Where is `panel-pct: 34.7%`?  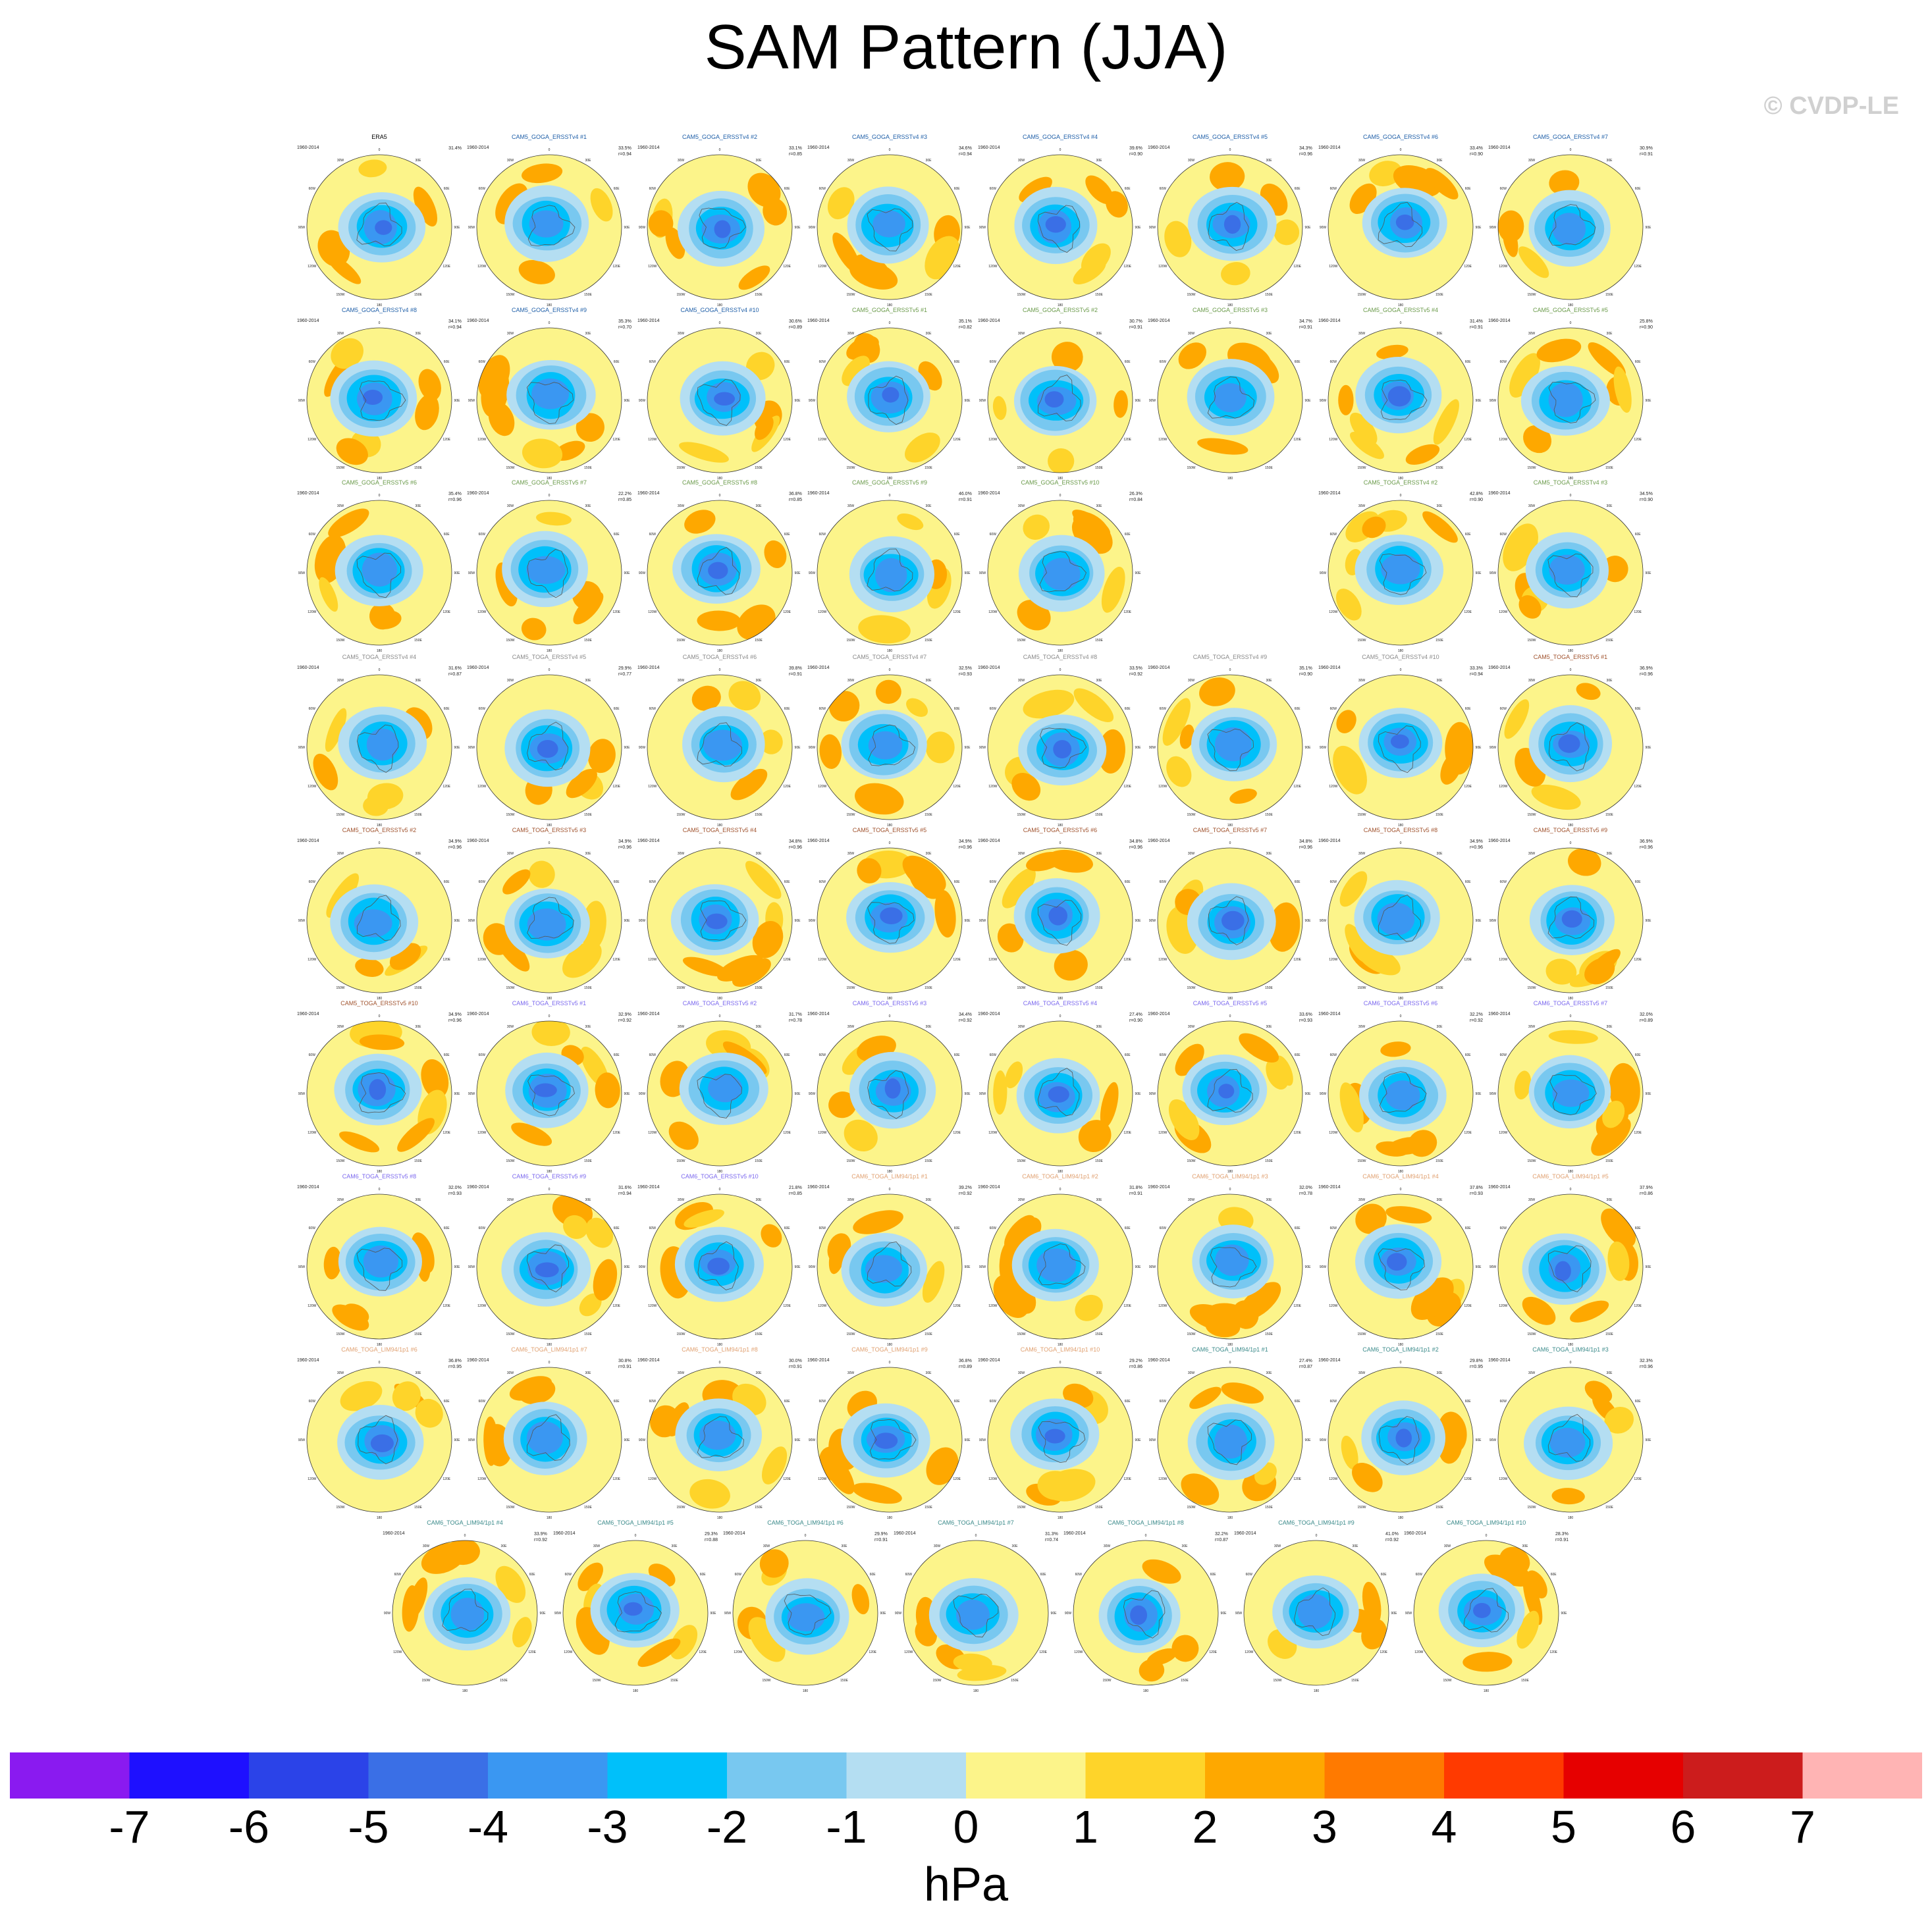
panel-pct: 34.7% is located at coordinates (1305, 322).